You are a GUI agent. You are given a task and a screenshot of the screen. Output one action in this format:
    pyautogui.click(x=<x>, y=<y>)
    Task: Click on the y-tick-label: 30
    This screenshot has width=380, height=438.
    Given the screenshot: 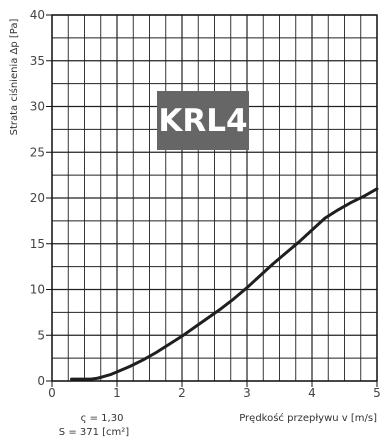 What is the action you would take?
    pyautogui.click(x=37, y=107)
    